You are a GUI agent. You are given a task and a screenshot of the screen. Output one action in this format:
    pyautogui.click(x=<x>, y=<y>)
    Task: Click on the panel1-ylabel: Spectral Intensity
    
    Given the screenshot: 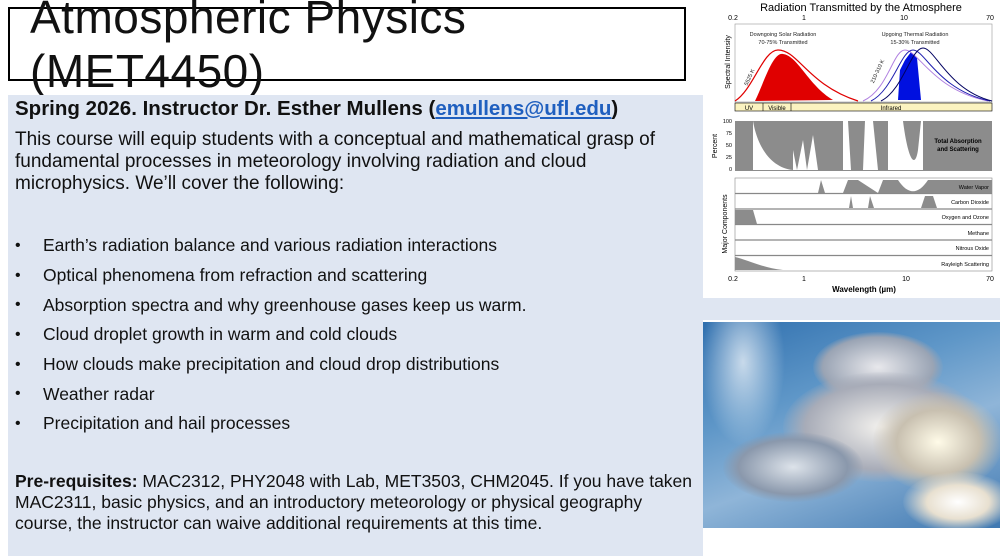 What is the action you would take?
    pyautogui.click(x=728, y=62)
    